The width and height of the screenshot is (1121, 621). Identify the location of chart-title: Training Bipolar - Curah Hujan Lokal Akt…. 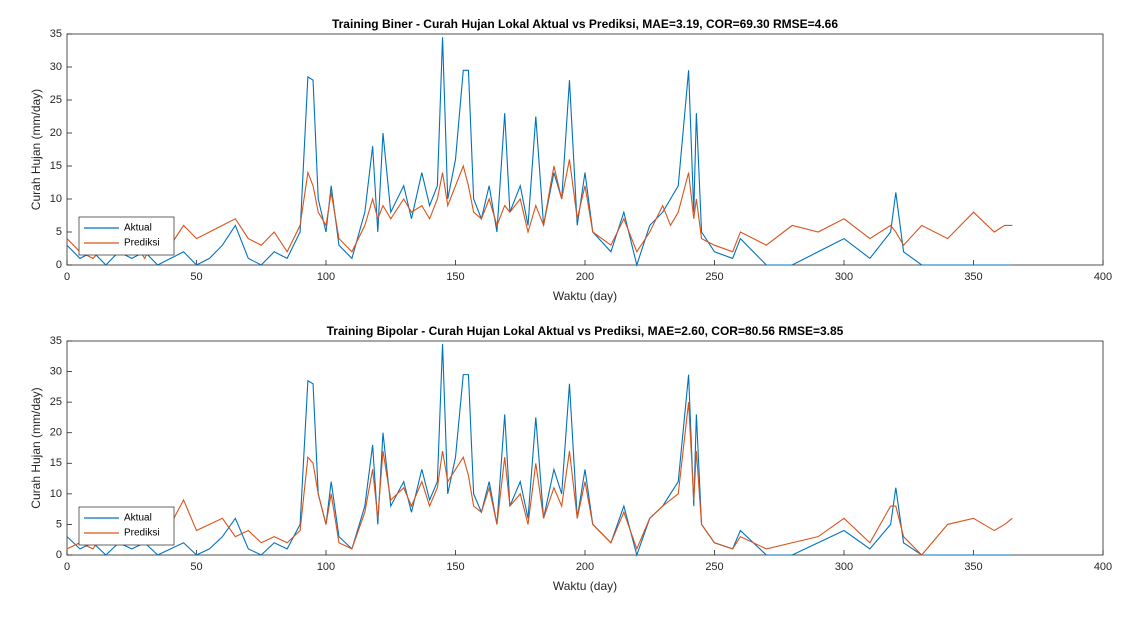
(585, 331).